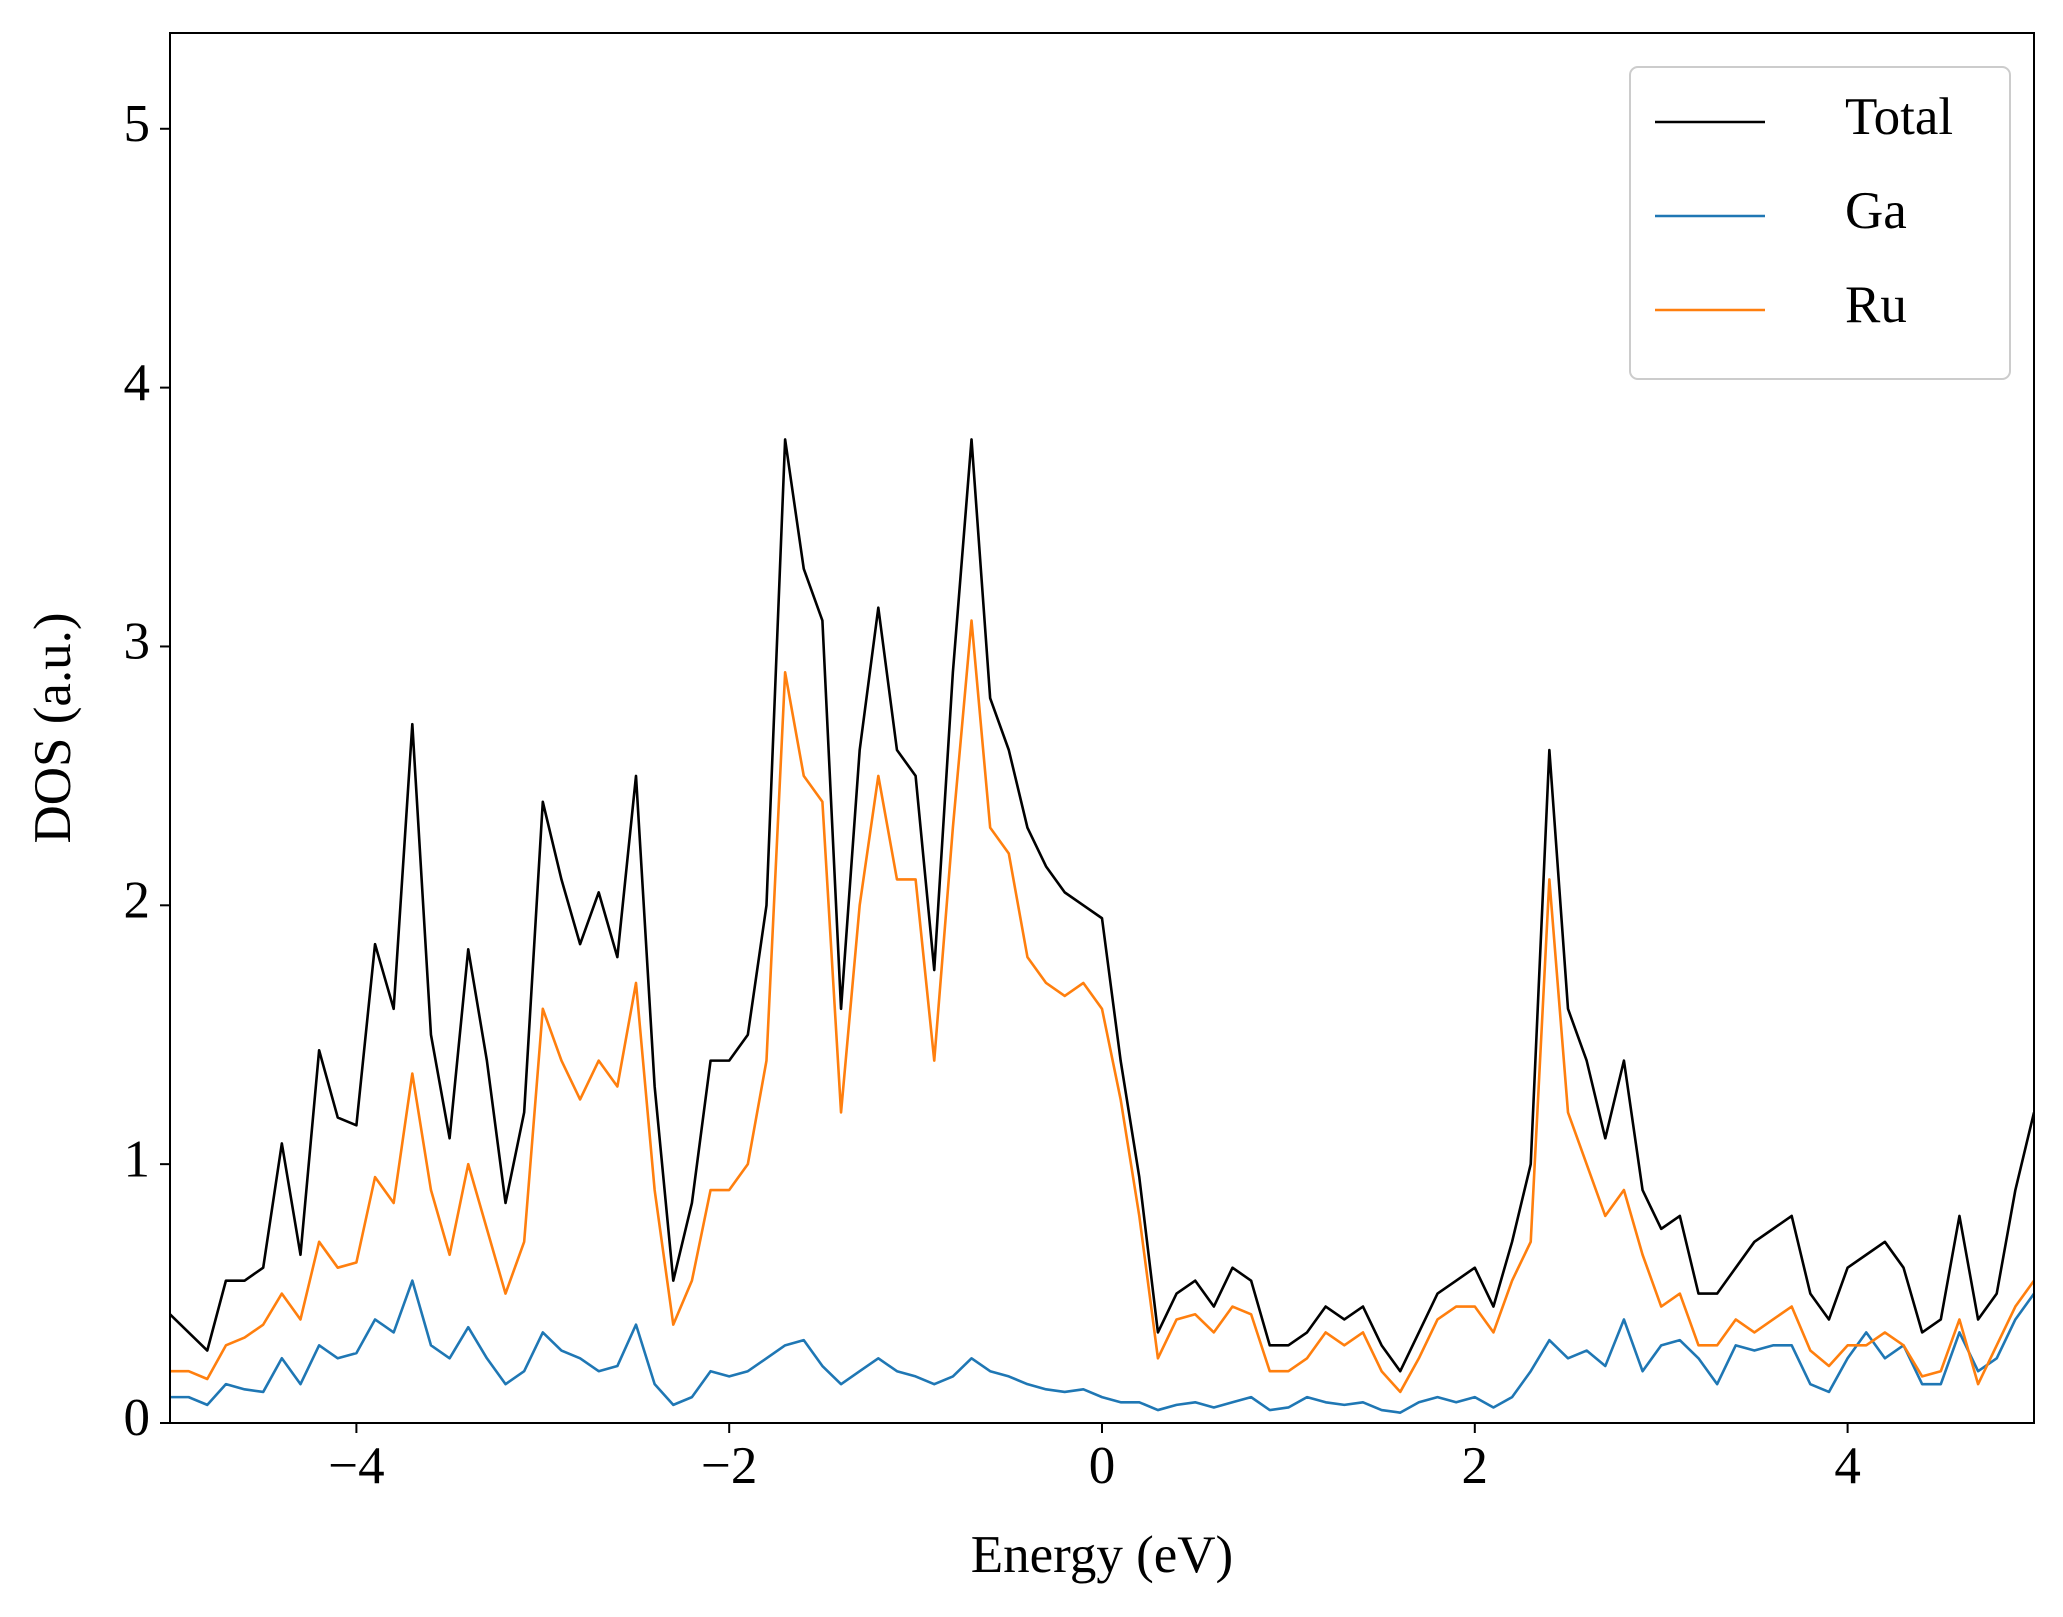  Describe the element at coordinates (137, 383) in the screenshot. I see `y-tick-label: 4` at that location.